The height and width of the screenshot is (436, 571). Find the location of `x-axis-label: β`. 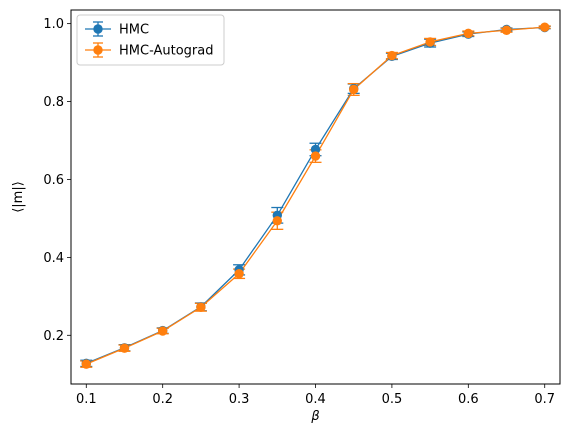

x-axis-label: β is located at coordinates (314, 416).